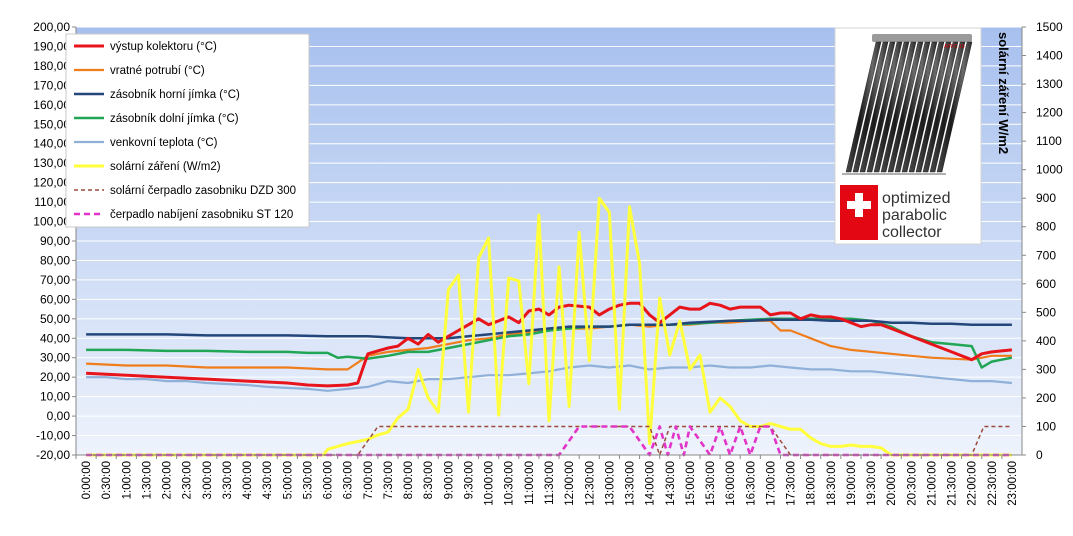 The image size is (1073, 536). What do you see at coordinates (550, 483) in the screenshot?
I see `x-tick-label: 11:30:00` at bounding box center [550, 483].